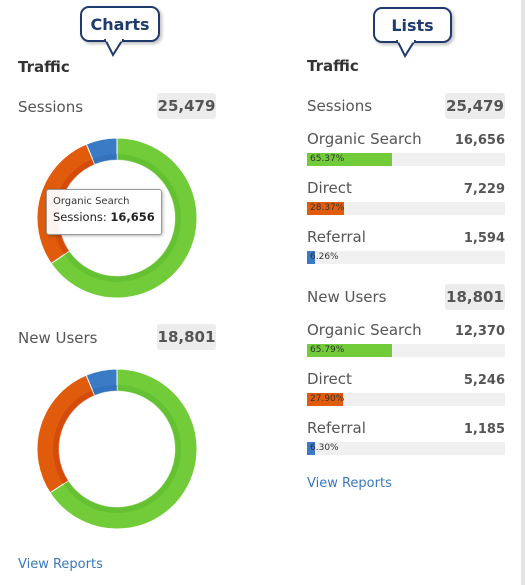 The height and width of the screenshot is (585, 525). Describe the element at coordinates (44, 67) in the screenshot. I see `charts-panel-title: Traffic` at that location.